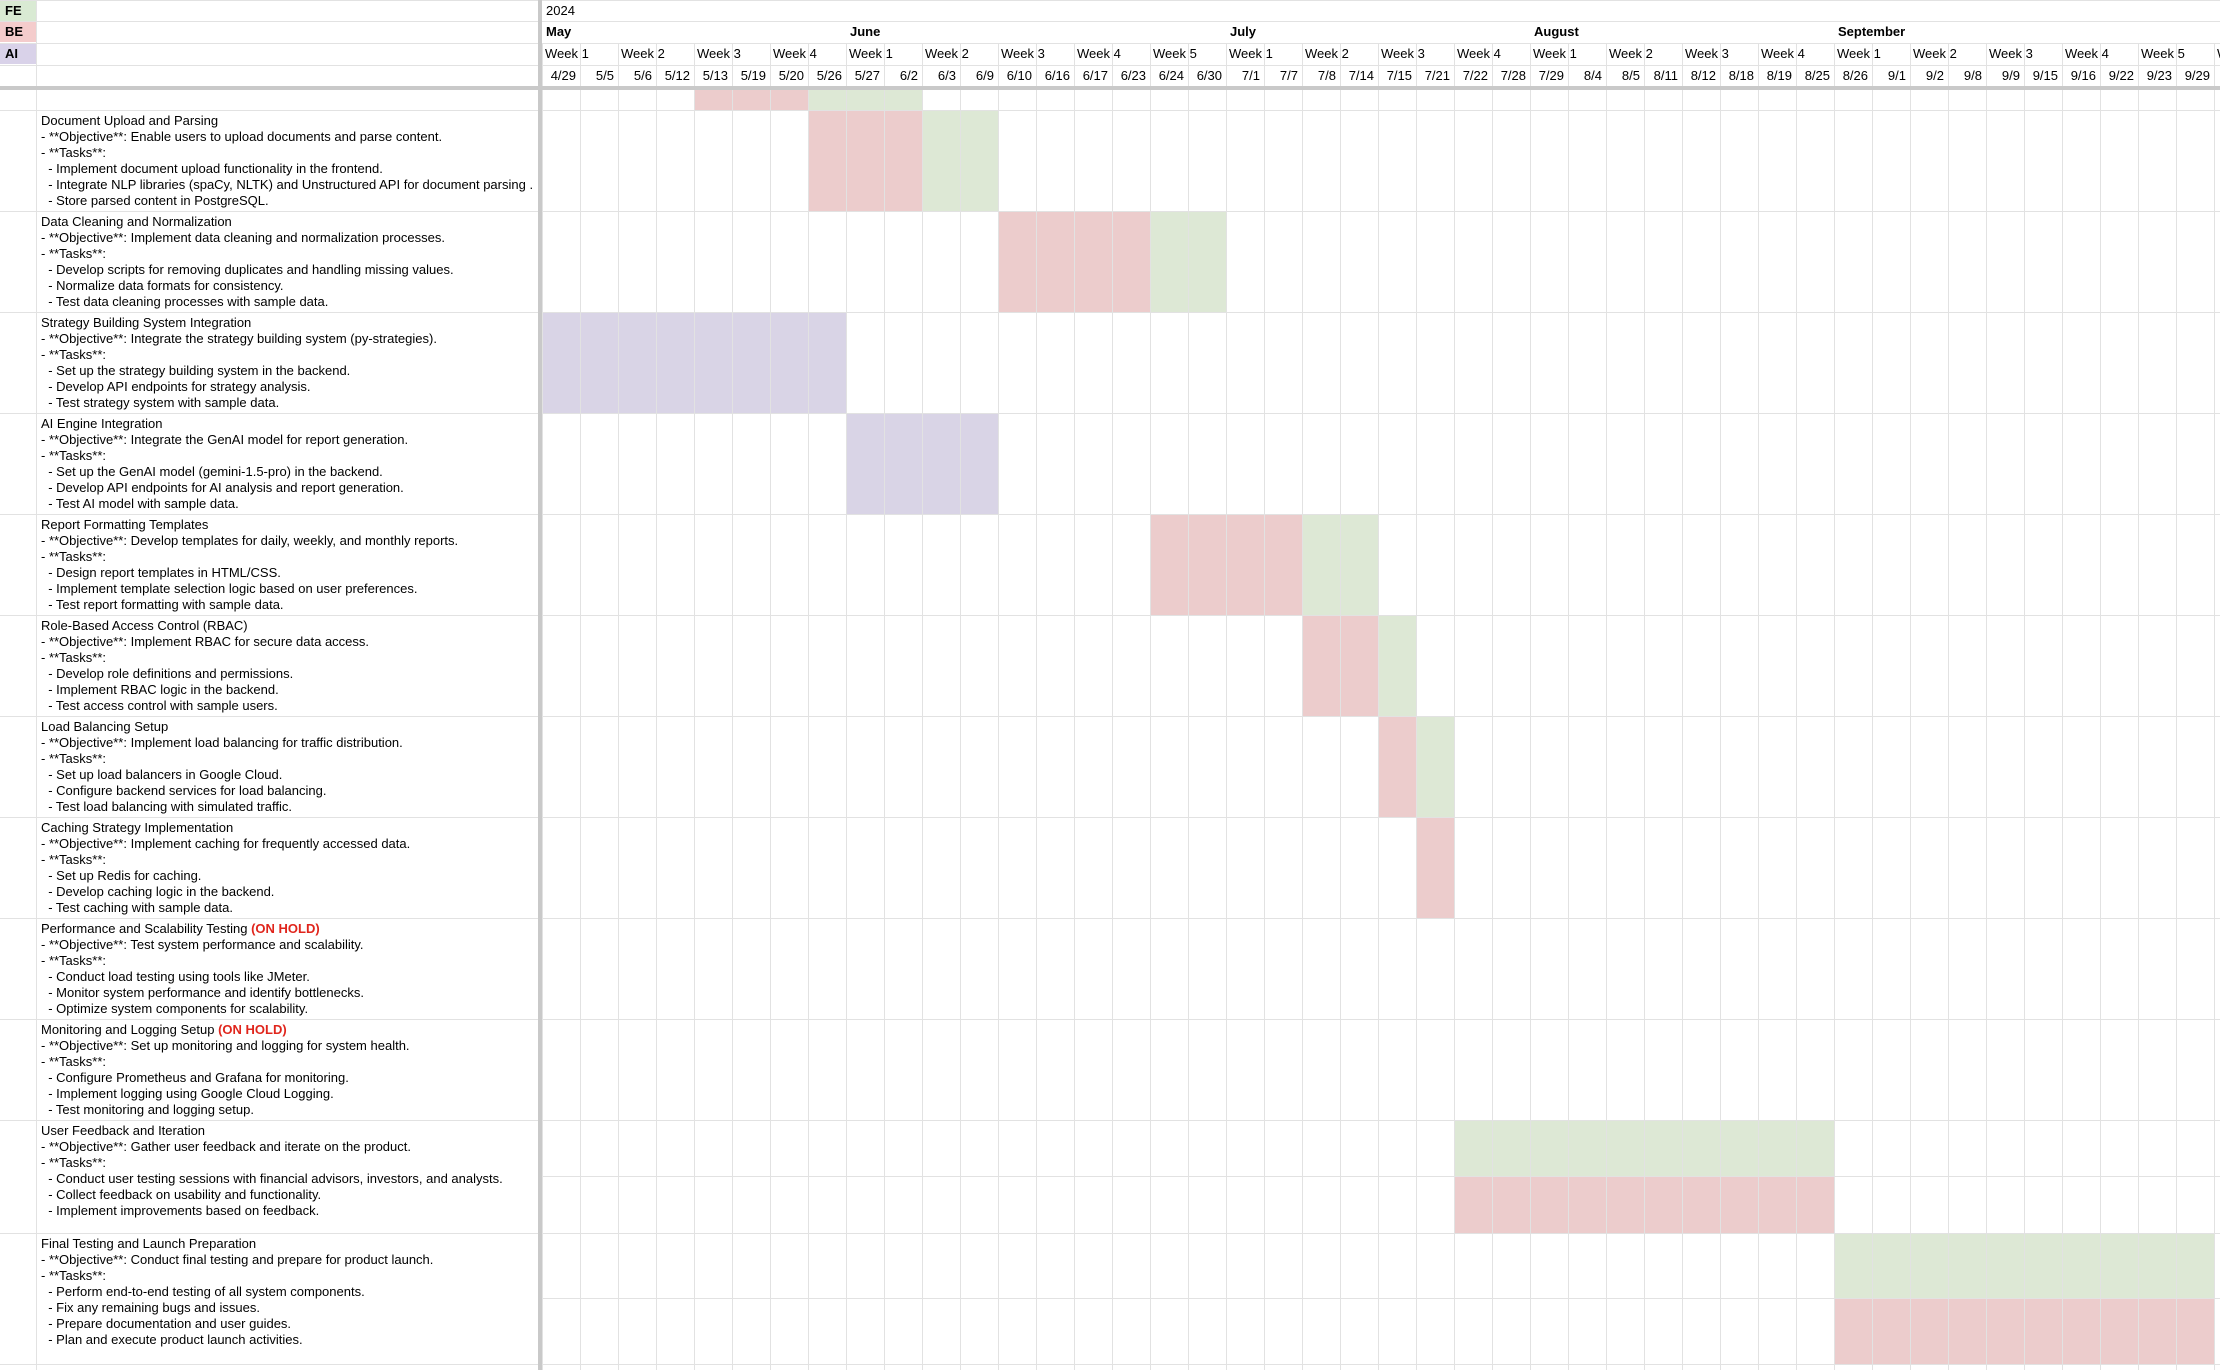  I want to click on date-cell: 7/15, so click(1399, 75).